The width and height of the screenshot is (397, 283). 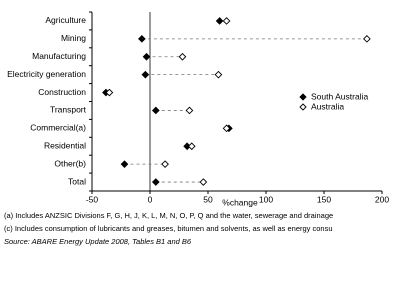 What do you see at coordinates (324, 199) in the screenshot?
I see `x-tick-label: 150` at bounding box center [324, 199].